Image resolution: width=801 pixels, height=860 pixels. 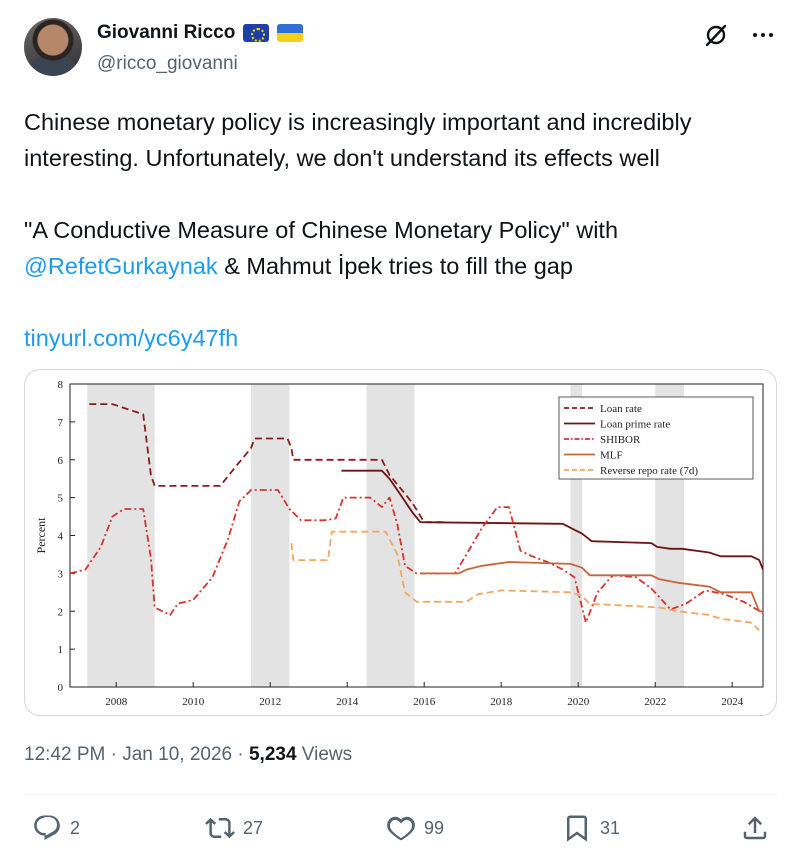 I want to click on like-count: 99, so click(x=434, y=827).